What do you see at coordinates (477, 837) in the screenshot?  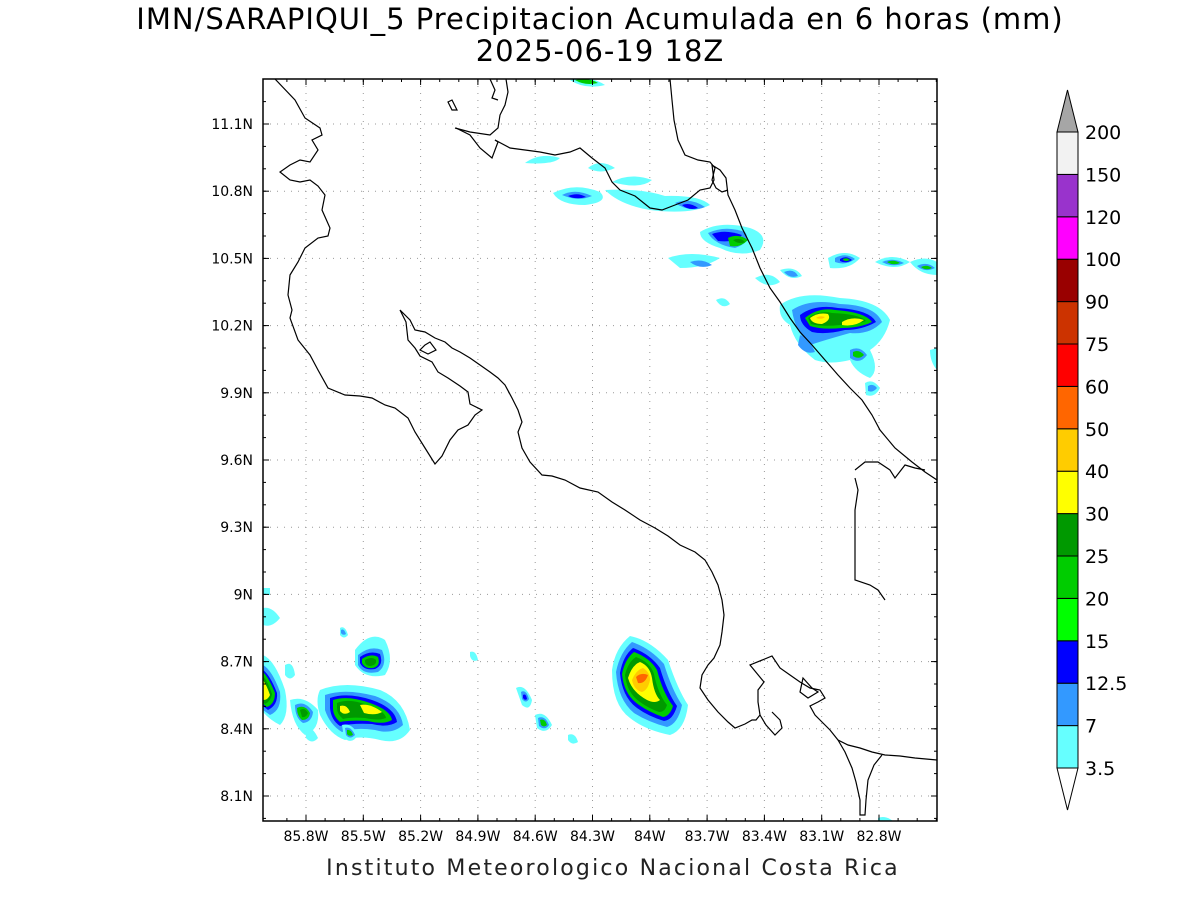 I see `lon-tick-label: 84.9W` at bounding box center [477, 837].